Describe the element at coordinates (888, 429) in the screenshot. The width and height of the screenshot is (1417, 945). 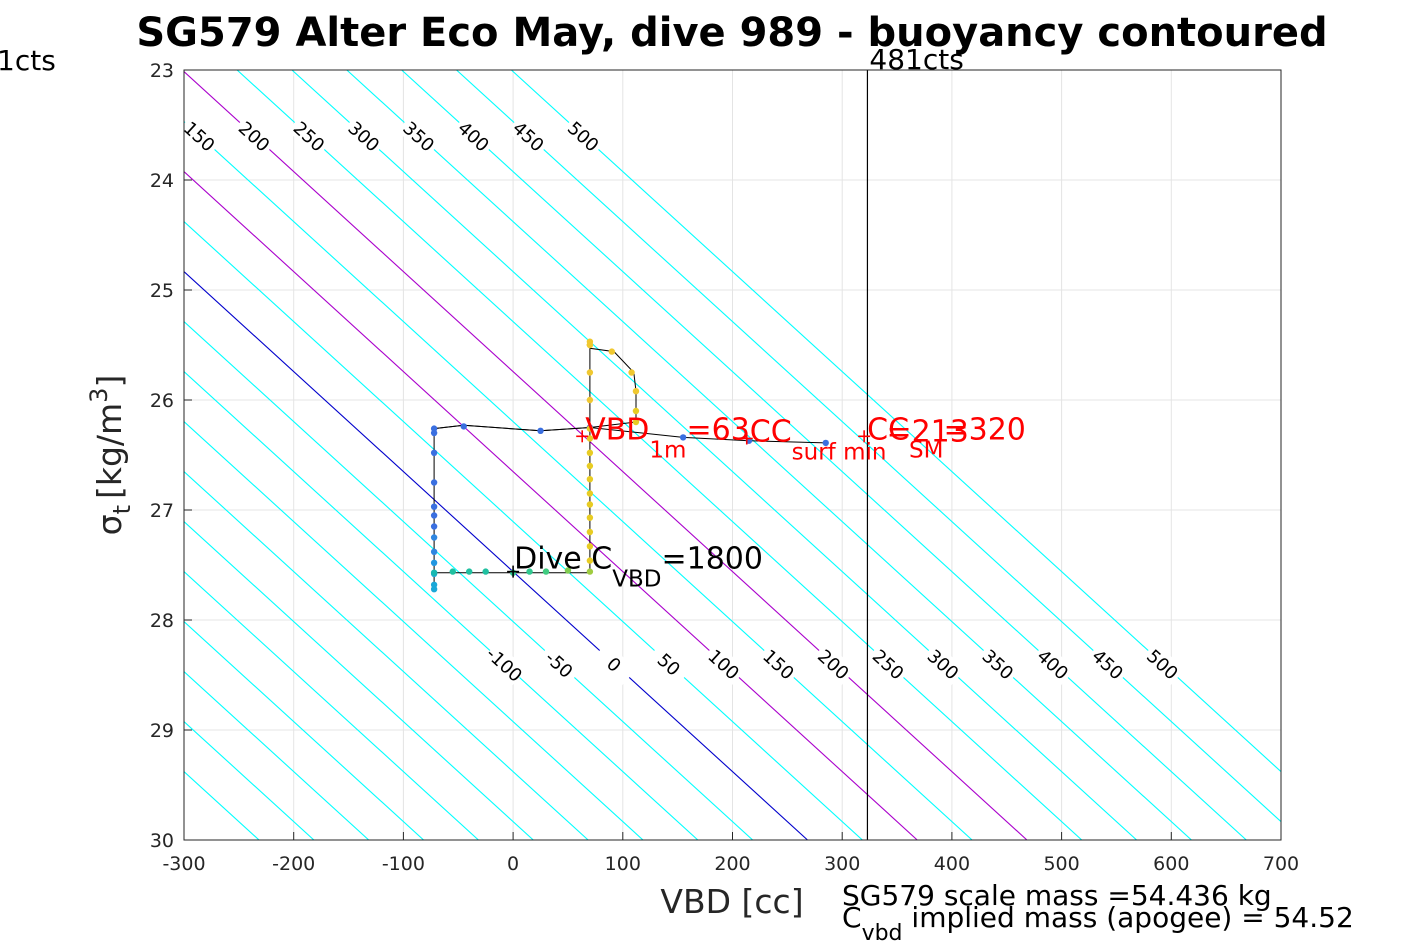
I see `annotation-main: CC` at that location.